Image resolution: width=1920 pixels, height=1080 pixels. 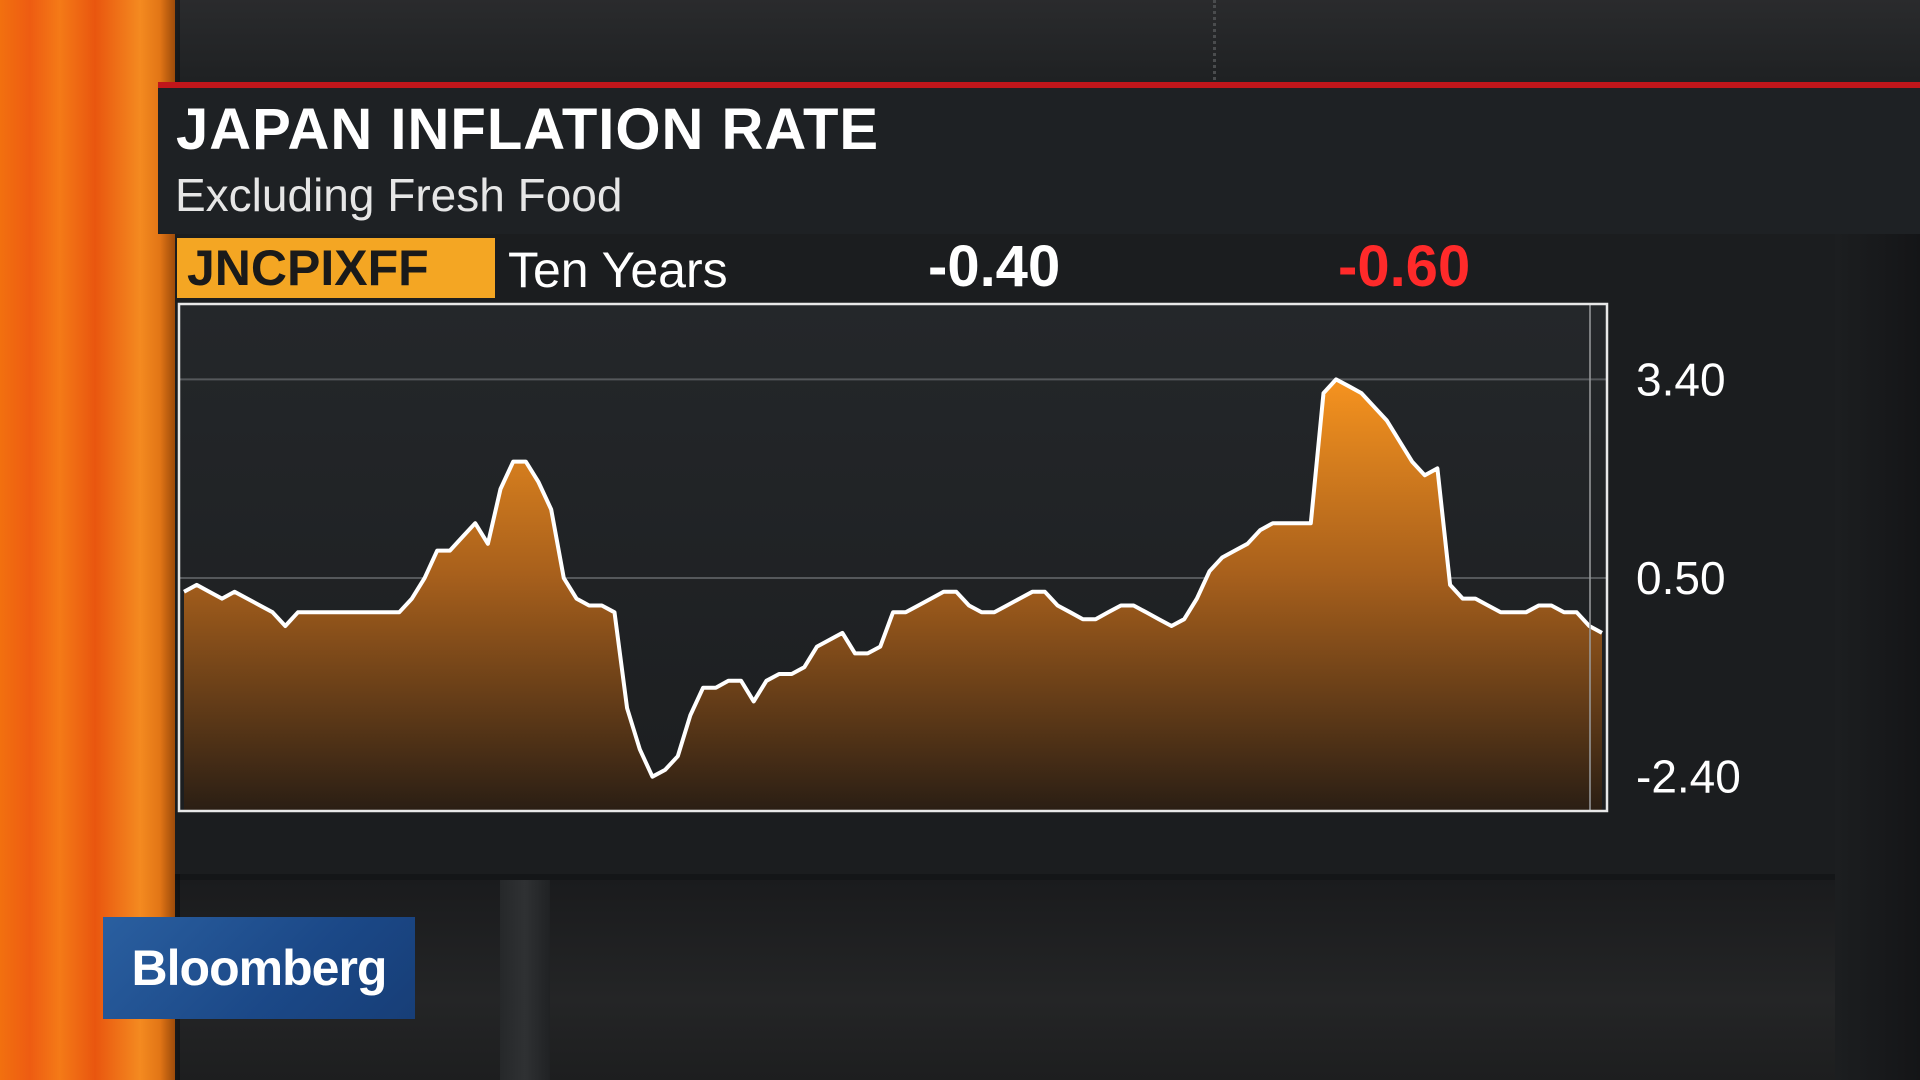 What do you see at coordinates (1214, 40) in the screenshot?
I see `background-dotted-line` at bounding box center [1214, 40].